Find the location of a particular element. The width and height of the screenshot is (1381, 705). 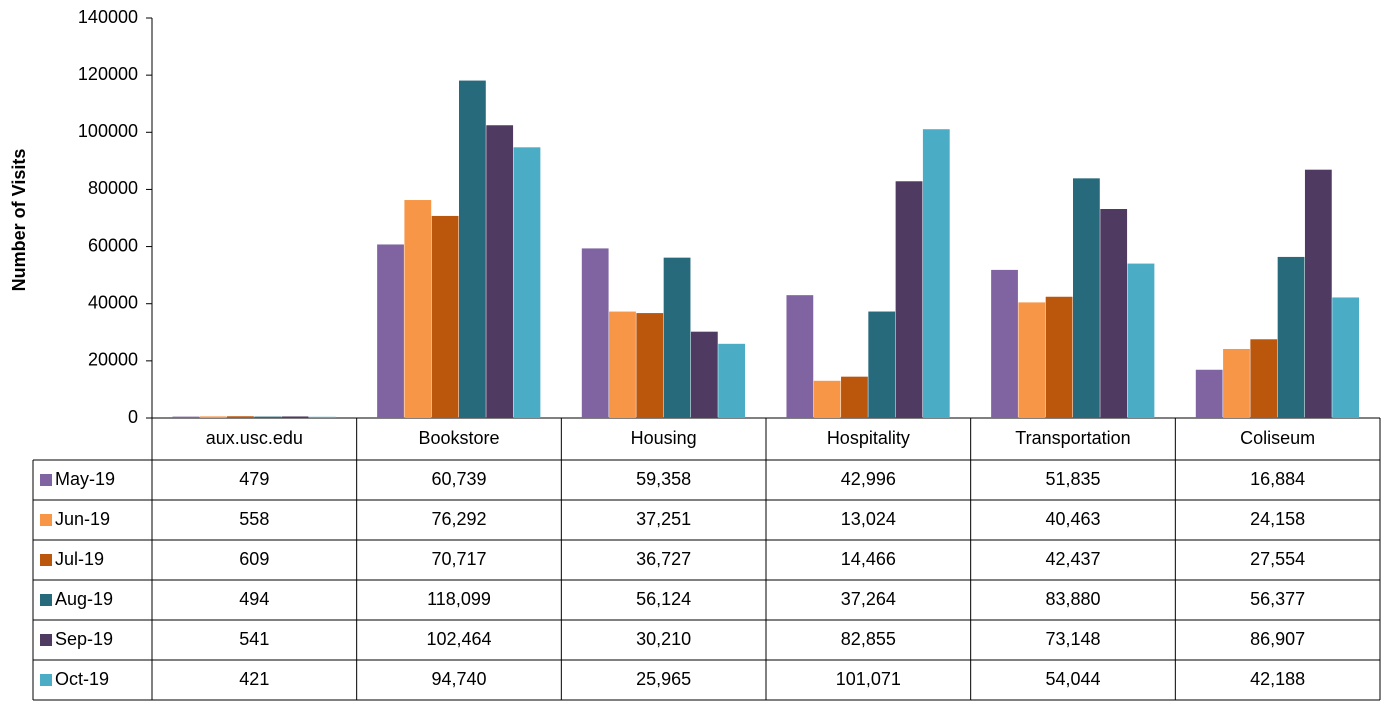

table-cell: 16,884 is located at coordinates (1277, 479).